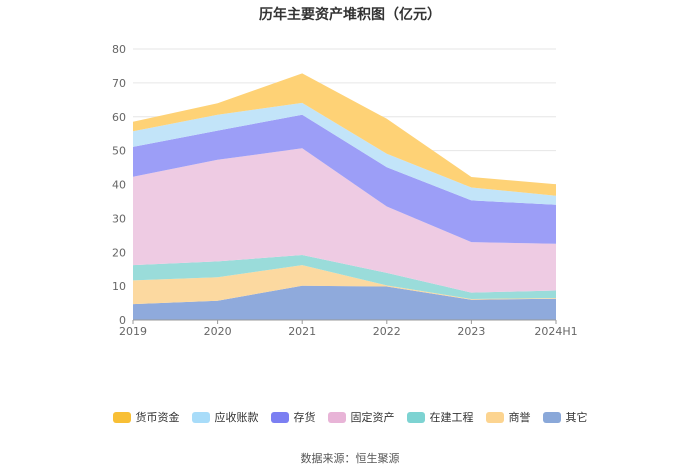 Image resolution: width=700 pixels, height=474 pixels. Describe the element at coordinates (119, 185) in the screenshot. I see `y-tick-label: 40` at that location.